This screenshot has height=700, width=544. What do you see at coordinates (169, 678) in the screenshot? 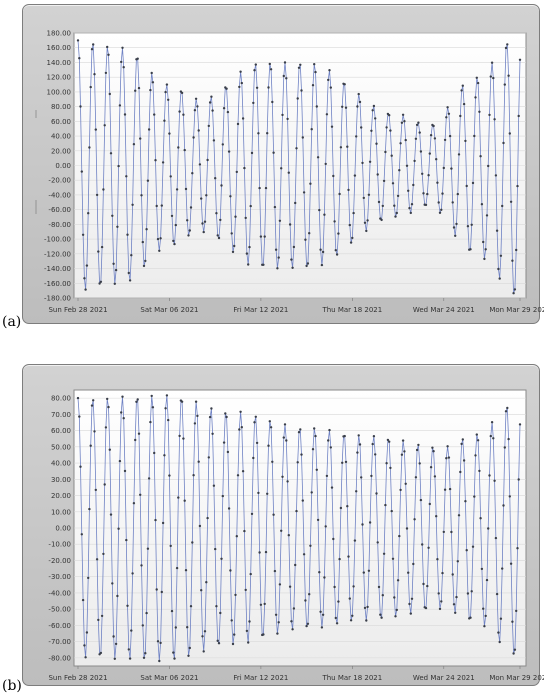
I see `x-tick-label: Sat Mar 06 2021` at bounding box center [169, 678].